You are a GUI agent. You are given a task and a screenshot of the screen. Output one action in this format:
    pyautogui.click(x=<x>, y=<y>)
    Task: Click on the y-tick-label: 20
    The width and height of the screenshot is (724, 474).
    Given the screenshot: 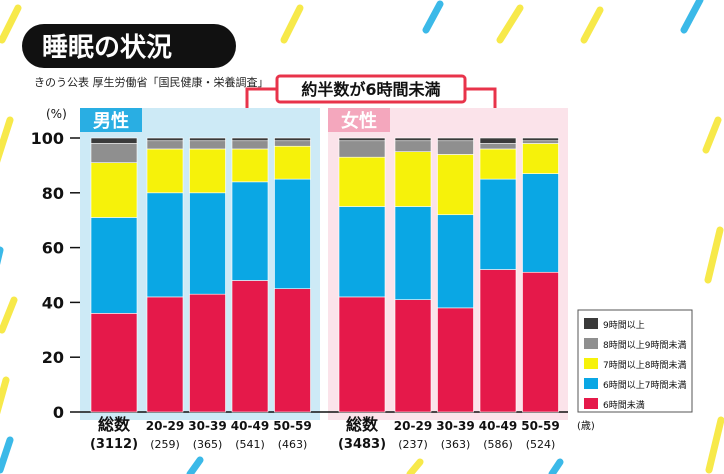 What is the action you would take?
    pyautogui.click(x=53, y=357)
    